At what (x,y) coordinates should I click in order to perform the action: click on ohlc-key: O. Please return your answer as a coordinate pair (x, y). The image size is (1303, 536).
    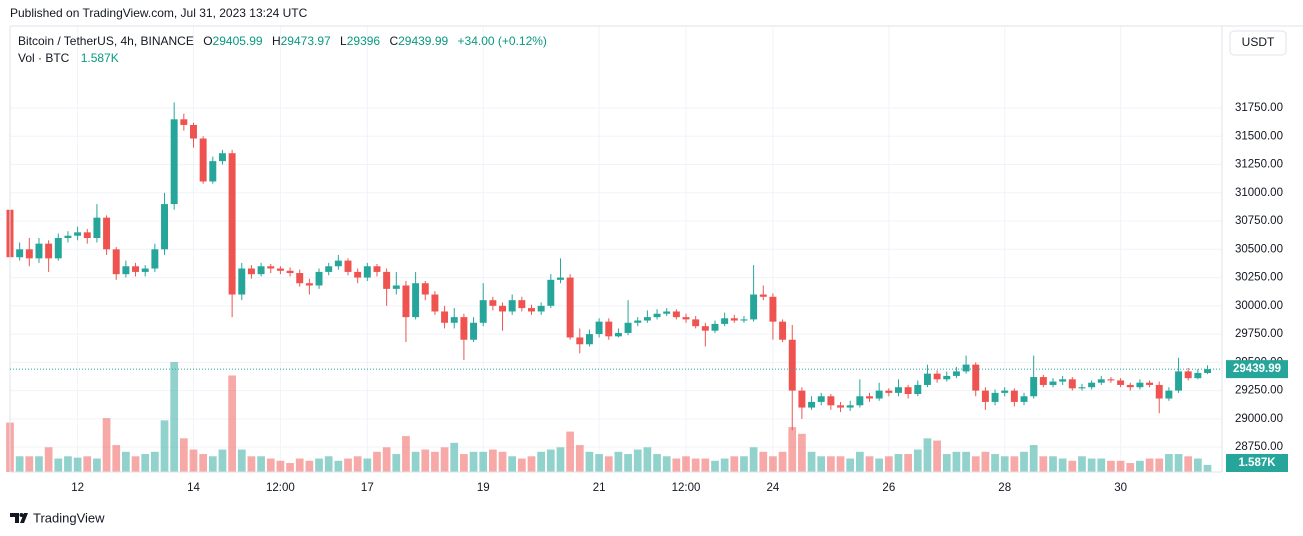
    Looking at the image, I should click on (207, 41).